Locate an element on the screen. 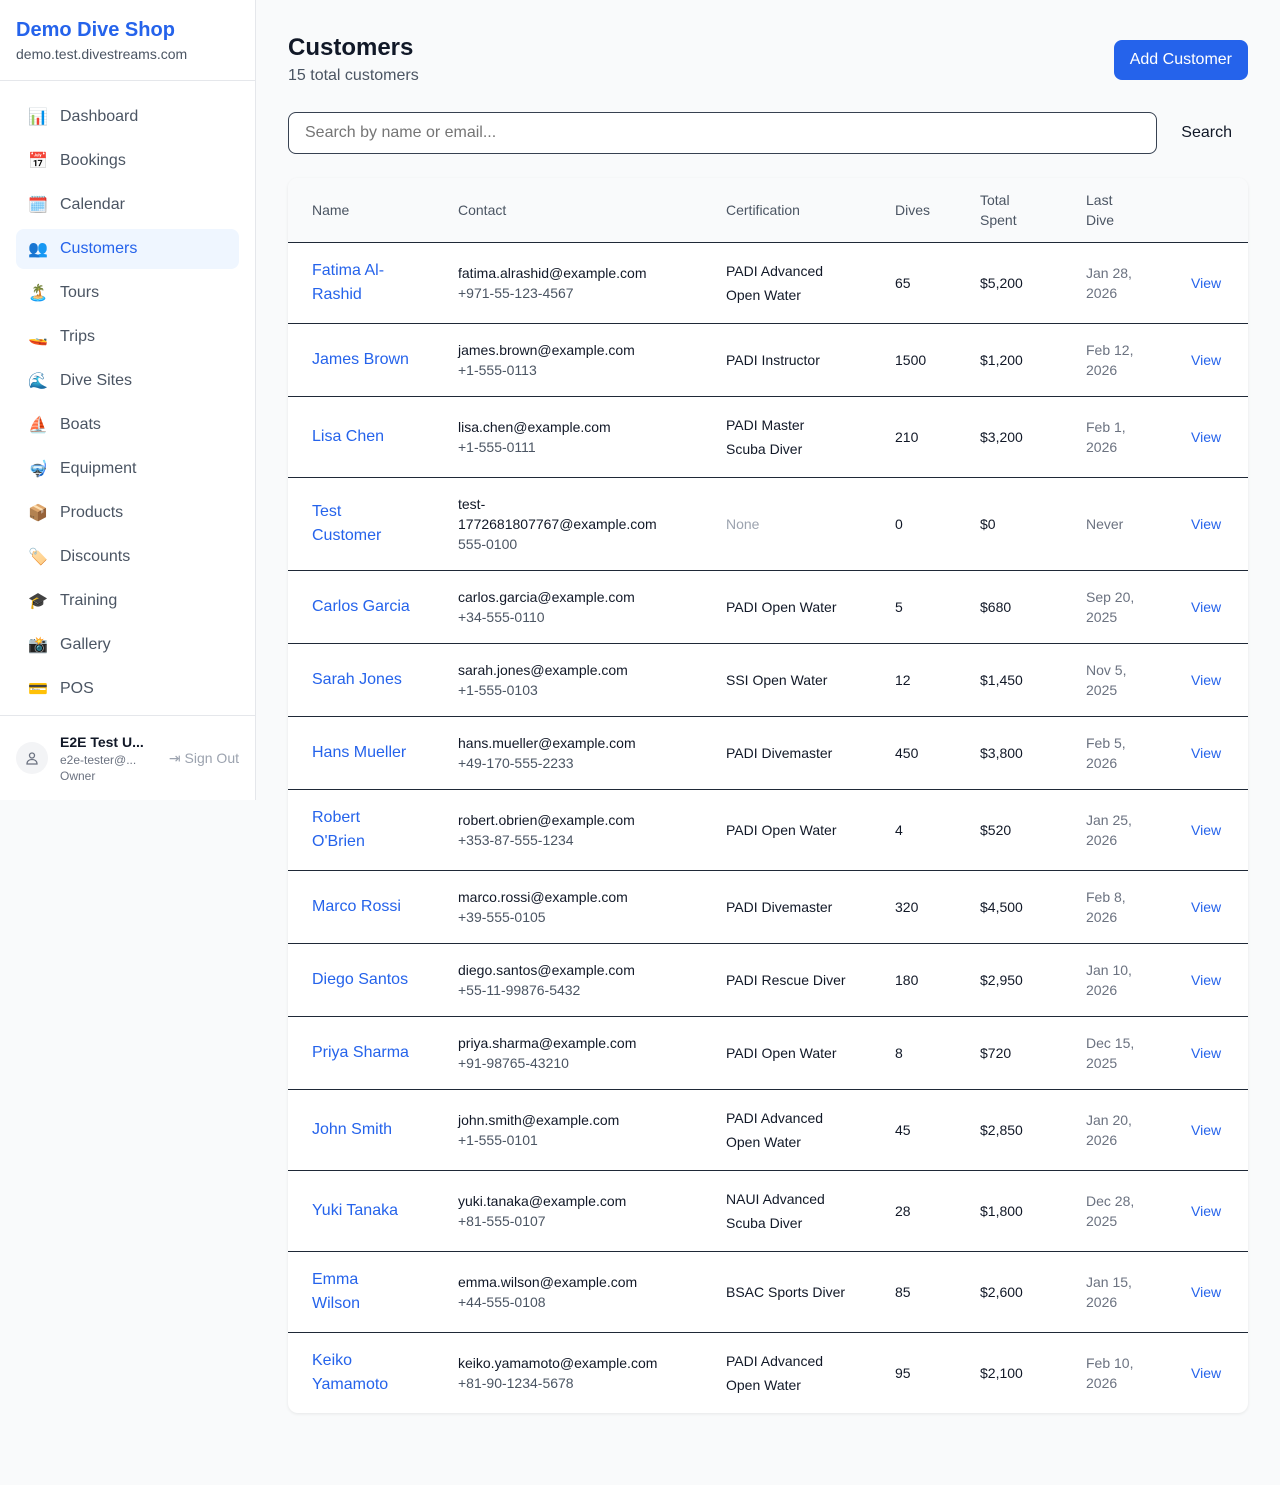 This screenshot has height=1485, width=1280. dives: 45 is located at coordinates (913, 1130).